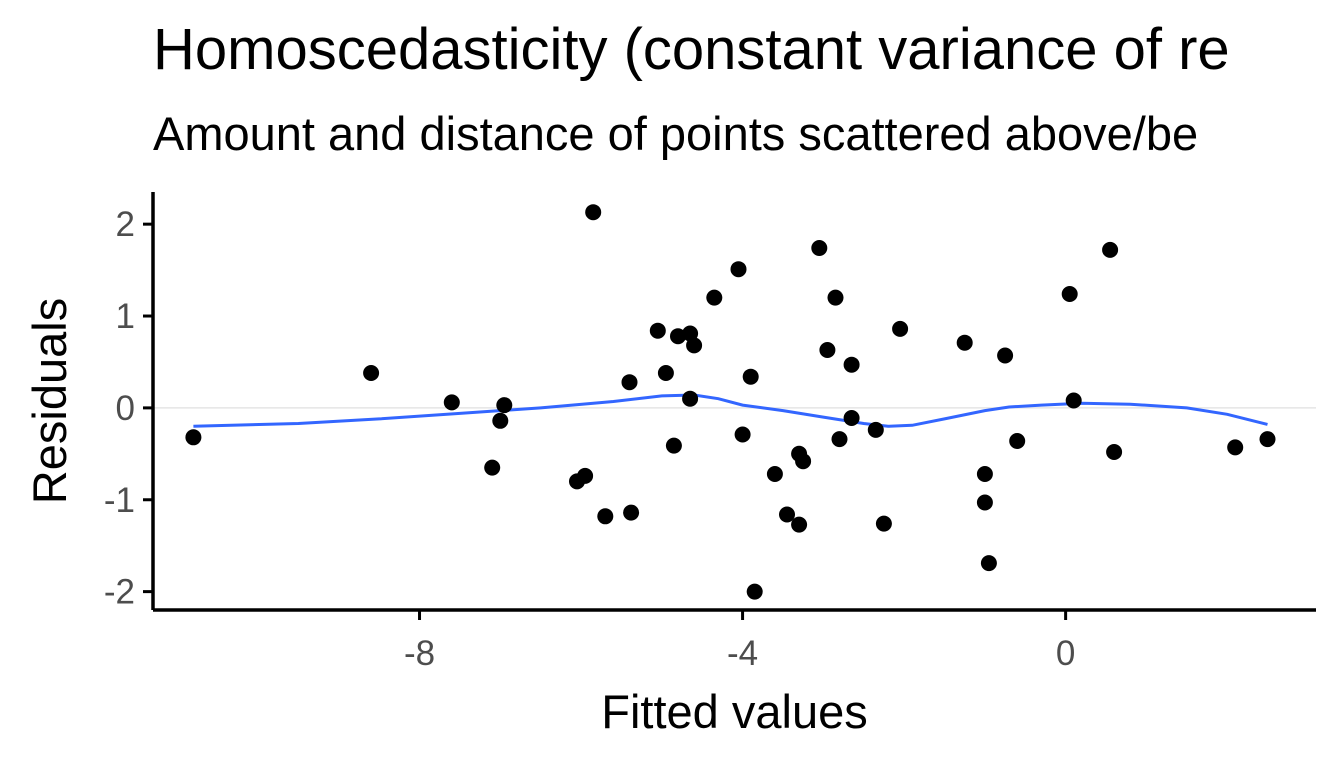 Image resolution: width=1344 pixels, height=768 pixels. What do you see at coordinates (125, 316) in the screenshot?
I see `y-tick-label: 1` at bounding box center [125, 316].